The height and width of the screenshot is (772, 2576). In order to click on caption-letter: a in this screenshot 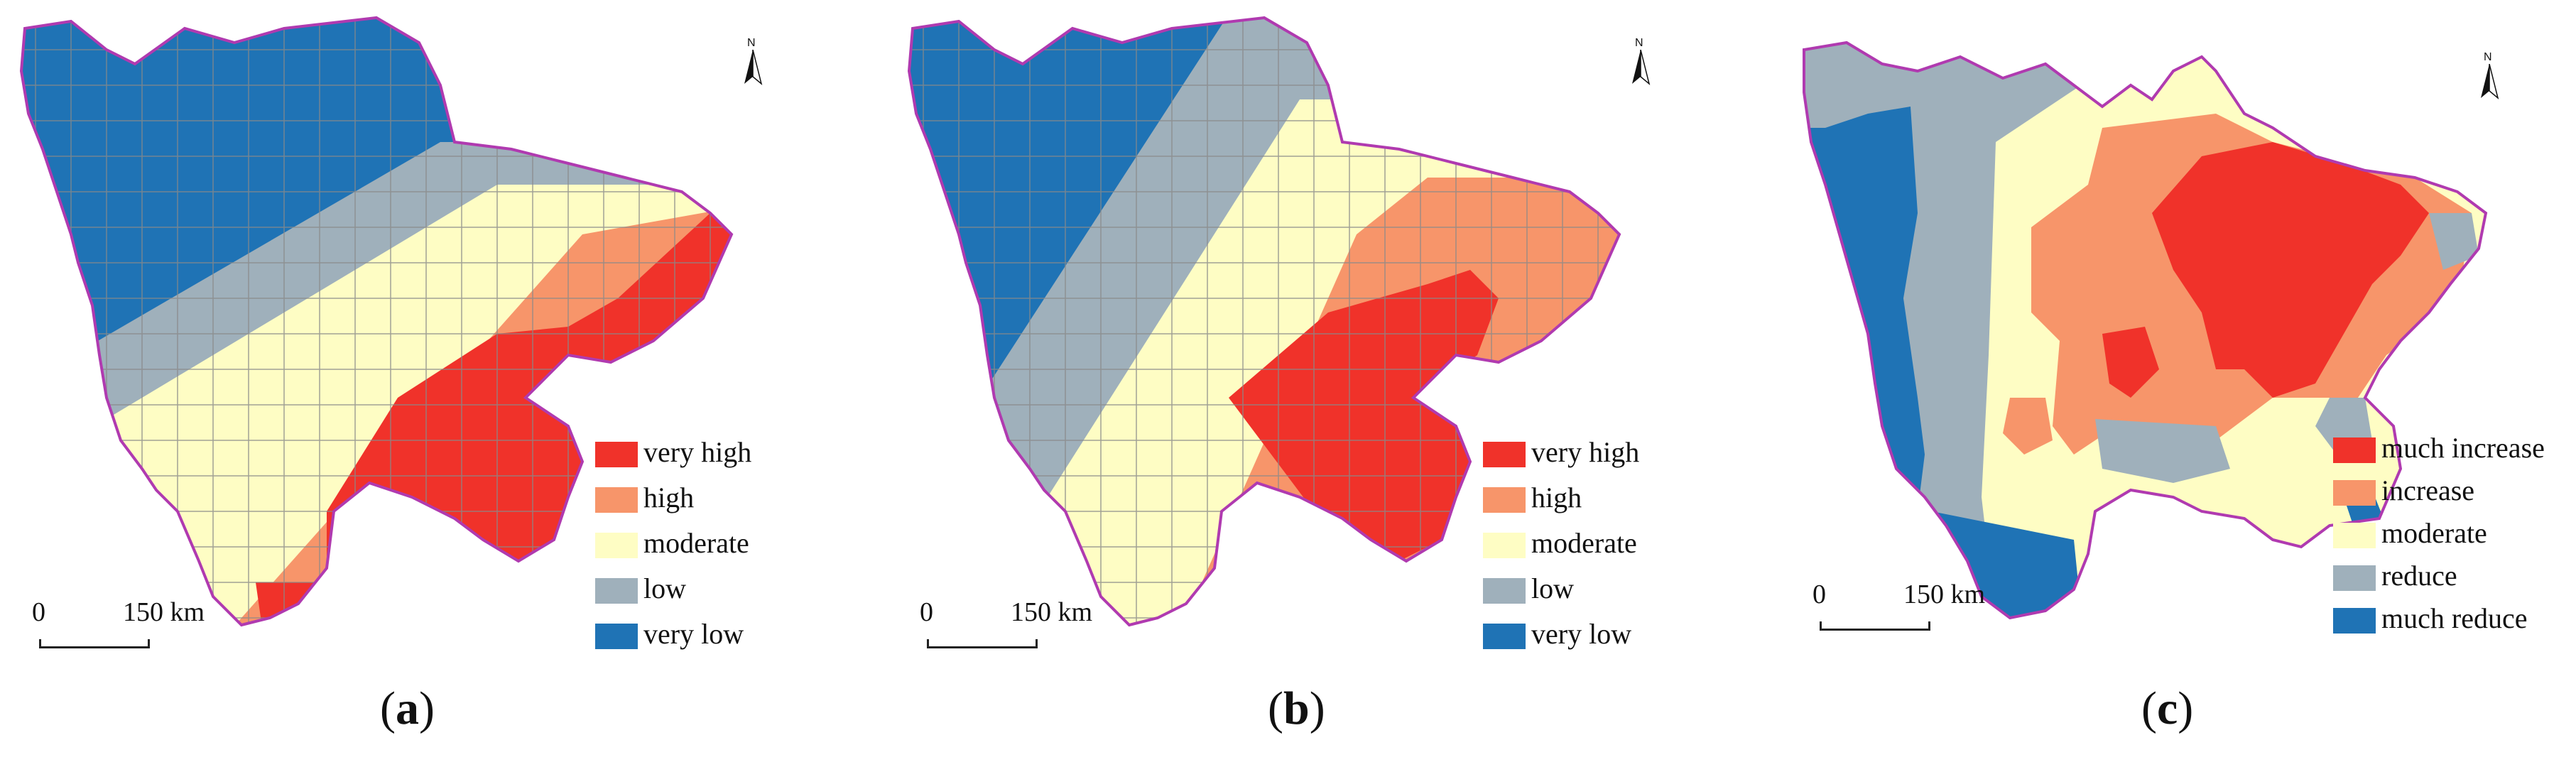, I will do `click(407, 708)`.